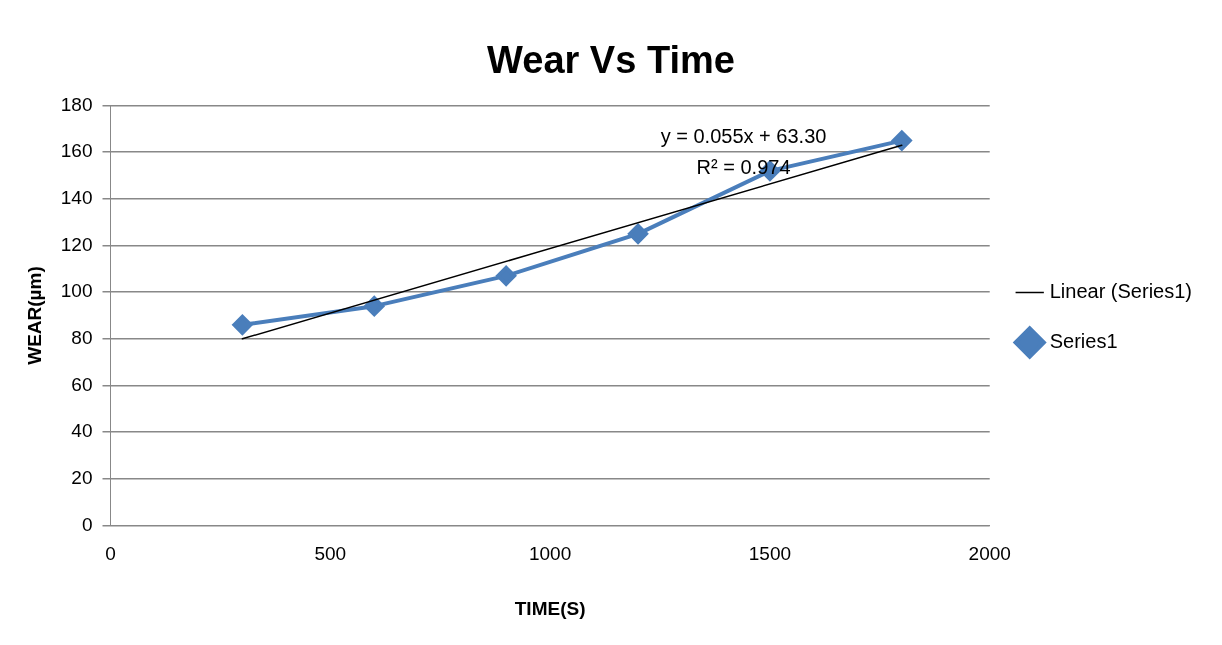  I want to click on legend-label: Linear (Series1), so click(1121, 291).